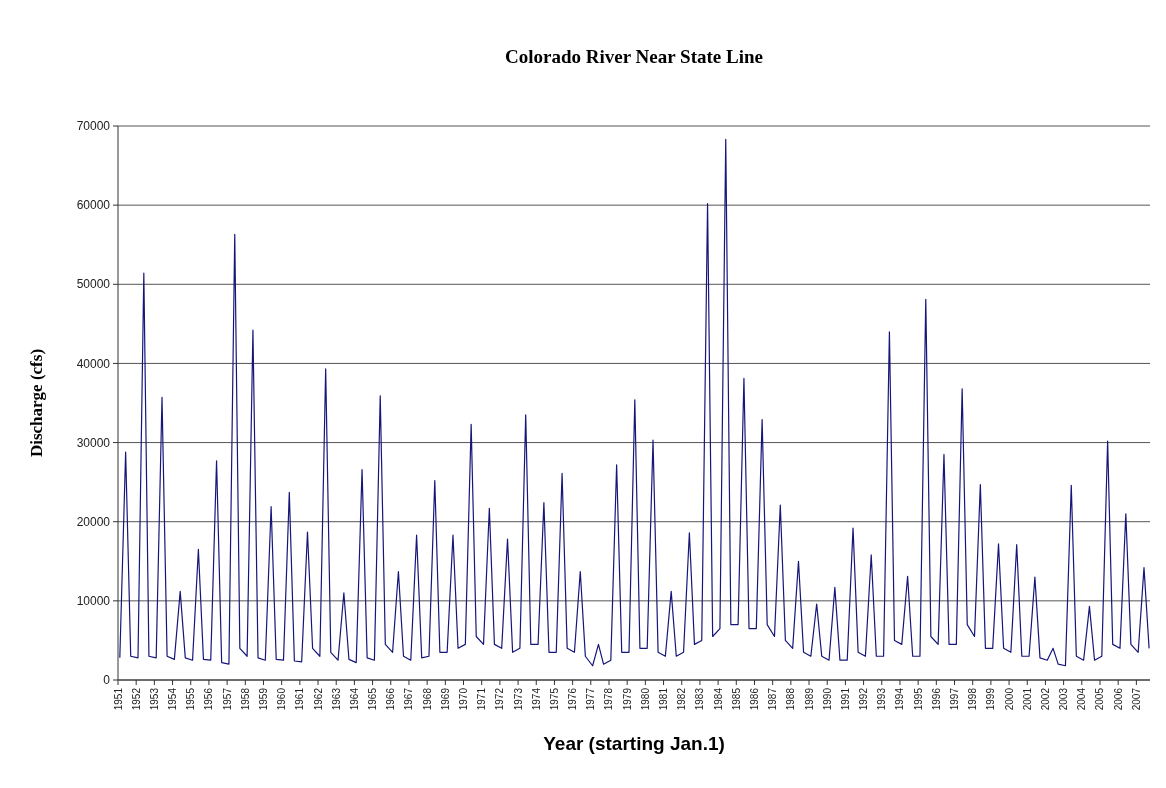 The height and width of the screenshot is (788, 1166). I want to click on y-axis-title: Discharge (cfs), so click(36, 403).